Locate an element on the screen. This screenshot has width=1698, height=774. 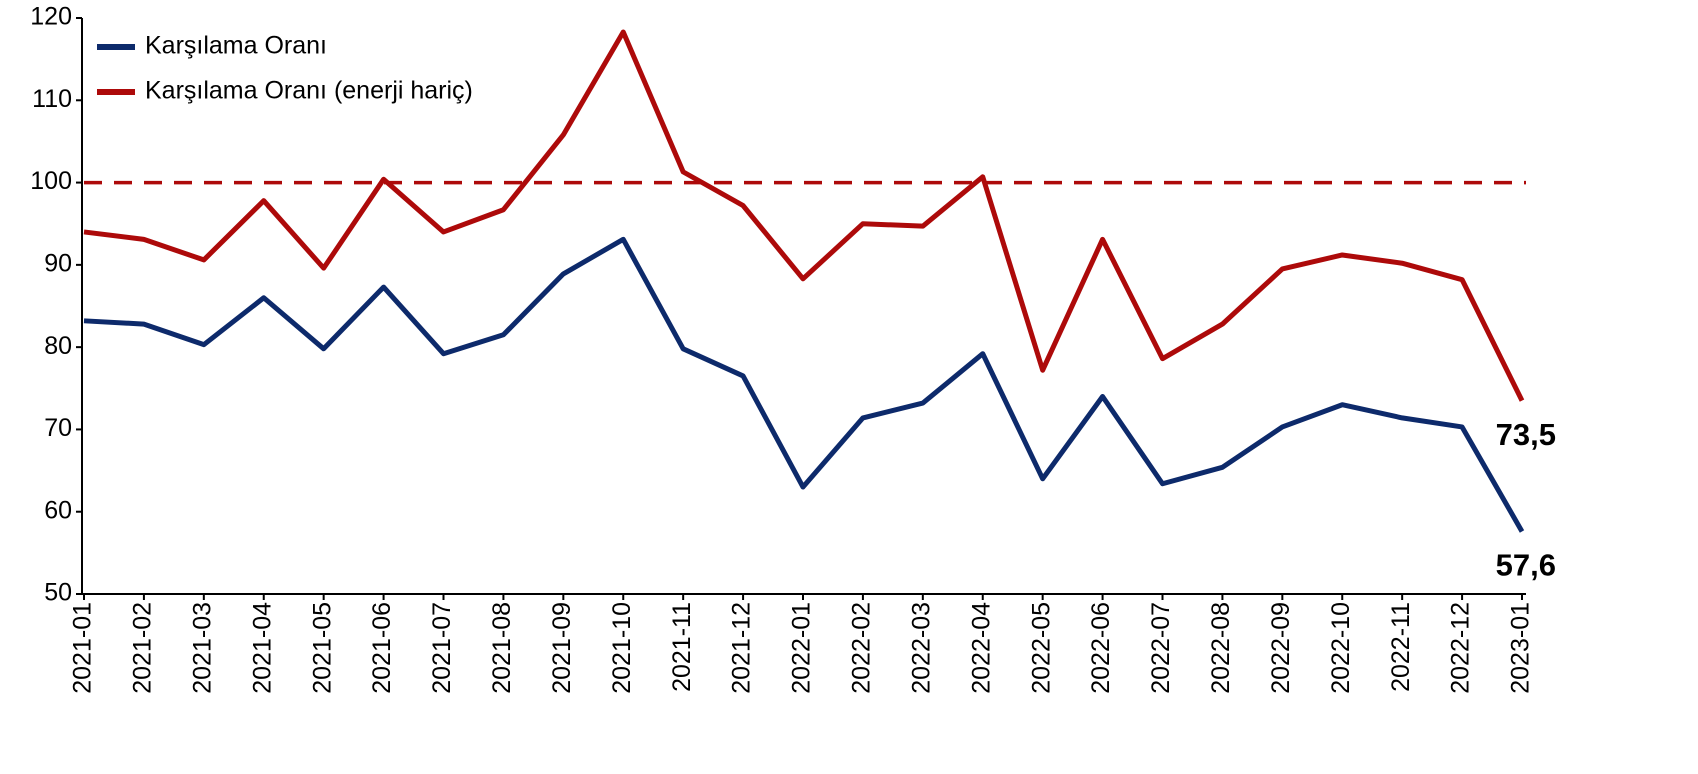
x-tick-label: 2023-01 is located at coordinates (1521, 648).